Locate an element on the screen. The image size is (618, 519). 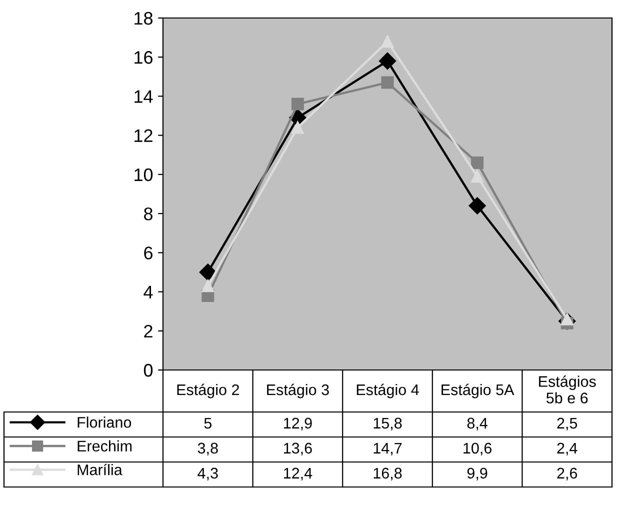
y-tick-label: 0 is located at coordinates (148, 370).